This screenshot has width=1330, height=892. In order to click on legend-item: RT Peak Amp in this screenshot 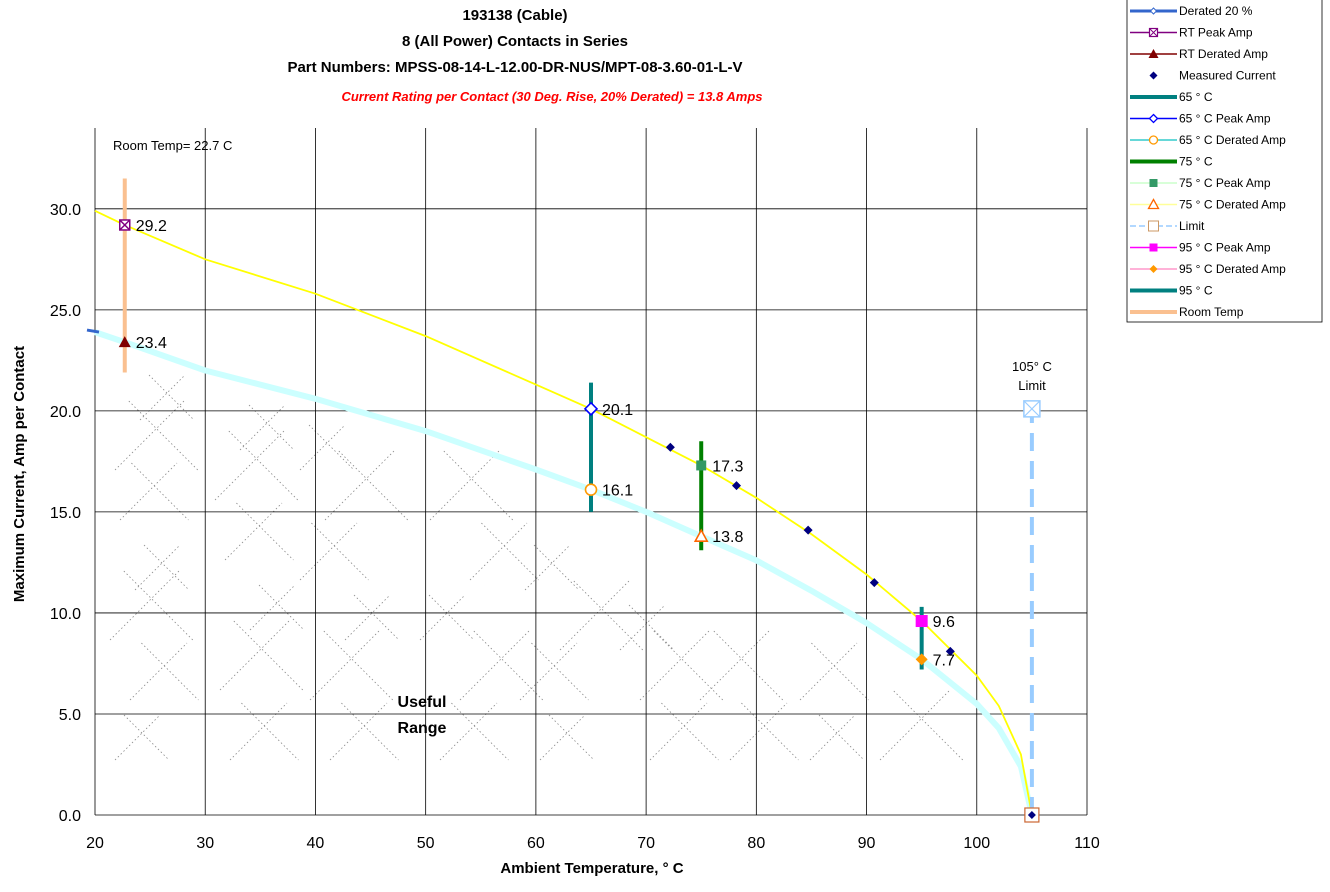, I will do `click(1191, 33)`.